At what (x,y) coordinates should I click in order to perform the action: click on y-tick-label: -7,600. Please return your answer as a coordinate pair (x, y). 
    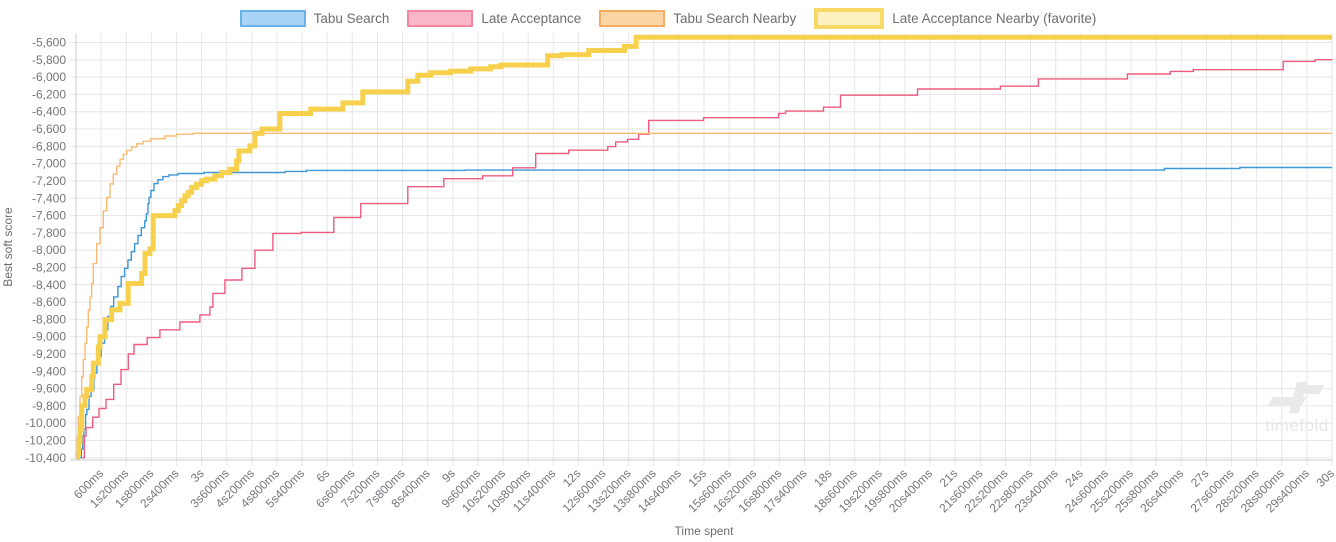
    Looking at the image, I should click on (49, 216).